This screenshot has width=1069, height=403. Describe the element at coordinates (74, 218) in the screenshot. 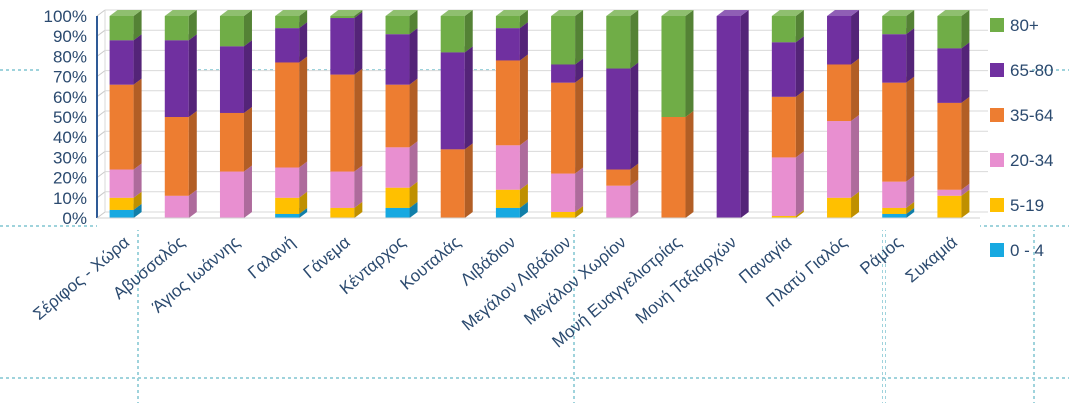

I see `y-tick-label: 0%` at that location.